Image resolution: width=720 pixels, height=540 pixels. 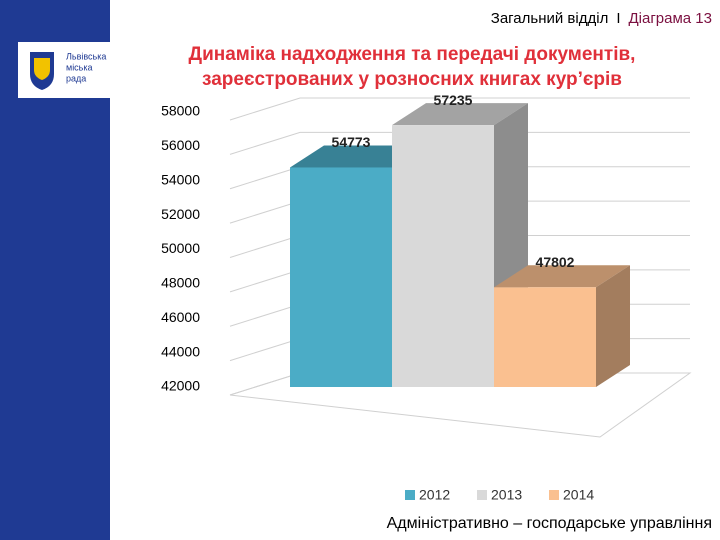 I want to click on y-tick-label: 48000, so click(x=180, y=283).